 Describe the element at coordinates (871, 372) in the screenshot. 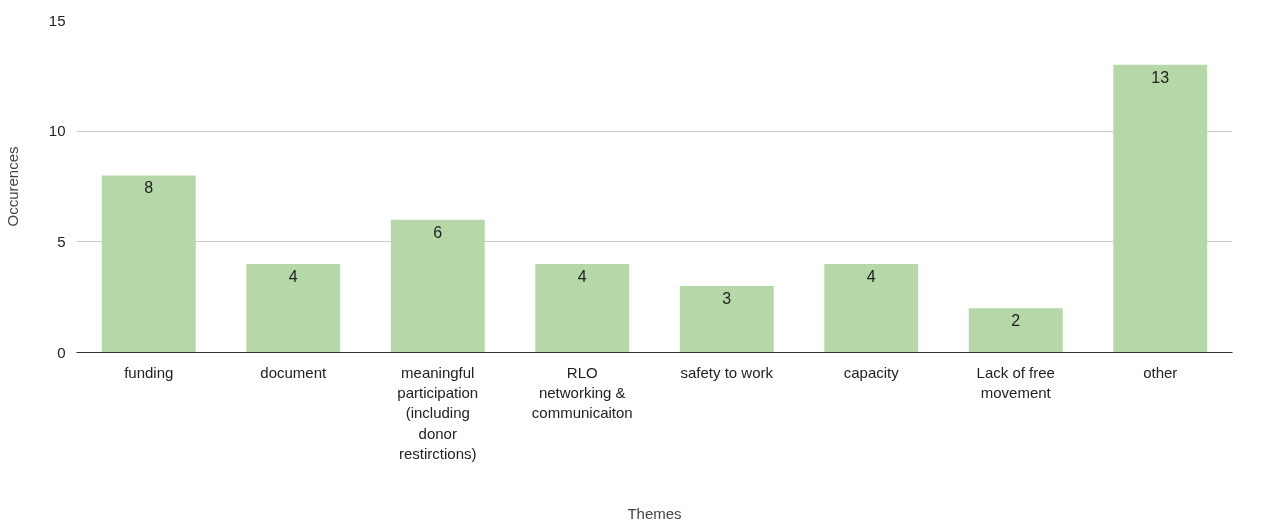

I see `x-tick-label: capacity` at that location.